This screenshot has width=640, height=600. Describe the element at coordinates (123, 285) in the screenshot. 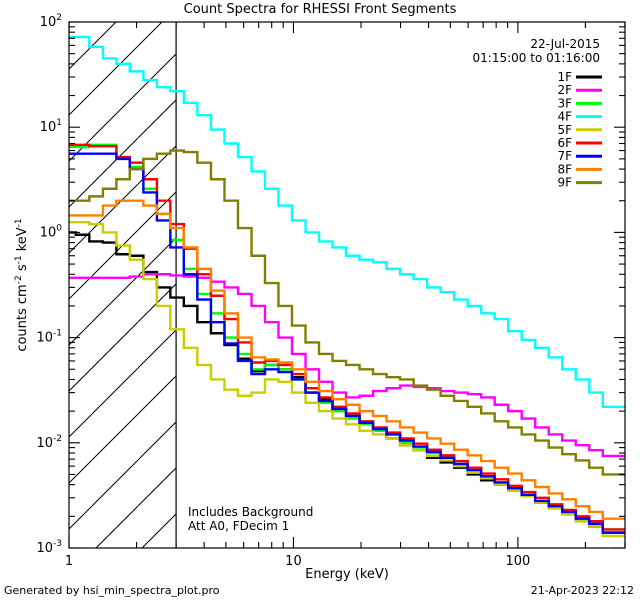

I see `hatched-excluded-band` at that location.